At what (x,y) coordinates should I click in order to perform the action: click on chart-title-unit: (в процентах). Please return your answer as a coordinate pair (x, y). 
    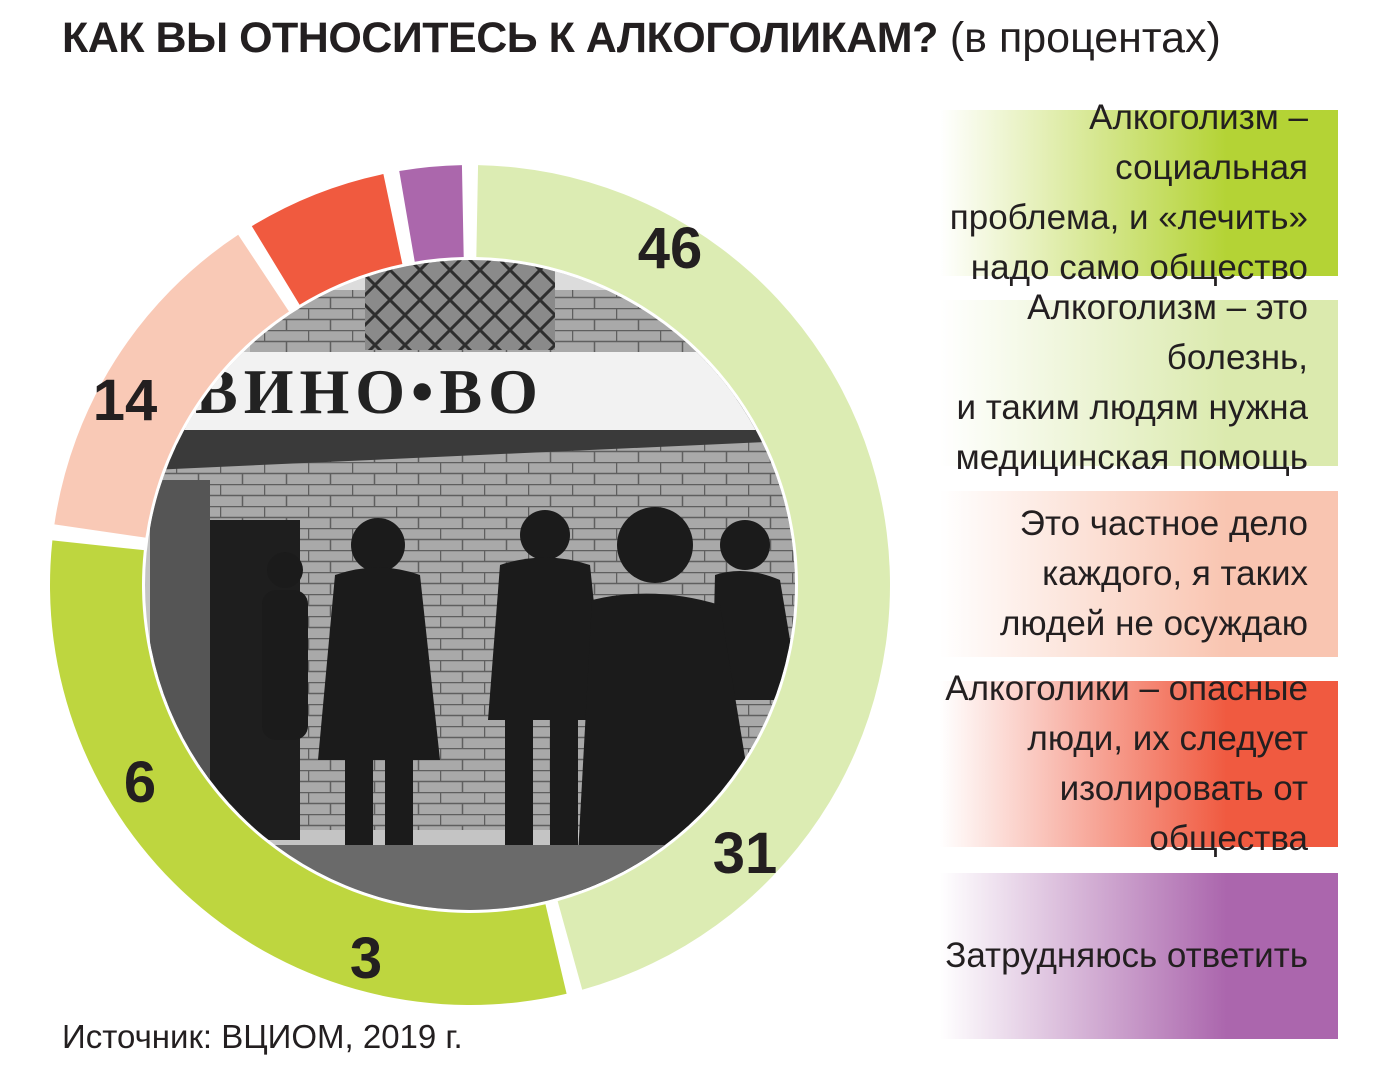
    Looking at the image, I should click on (1085, 38).